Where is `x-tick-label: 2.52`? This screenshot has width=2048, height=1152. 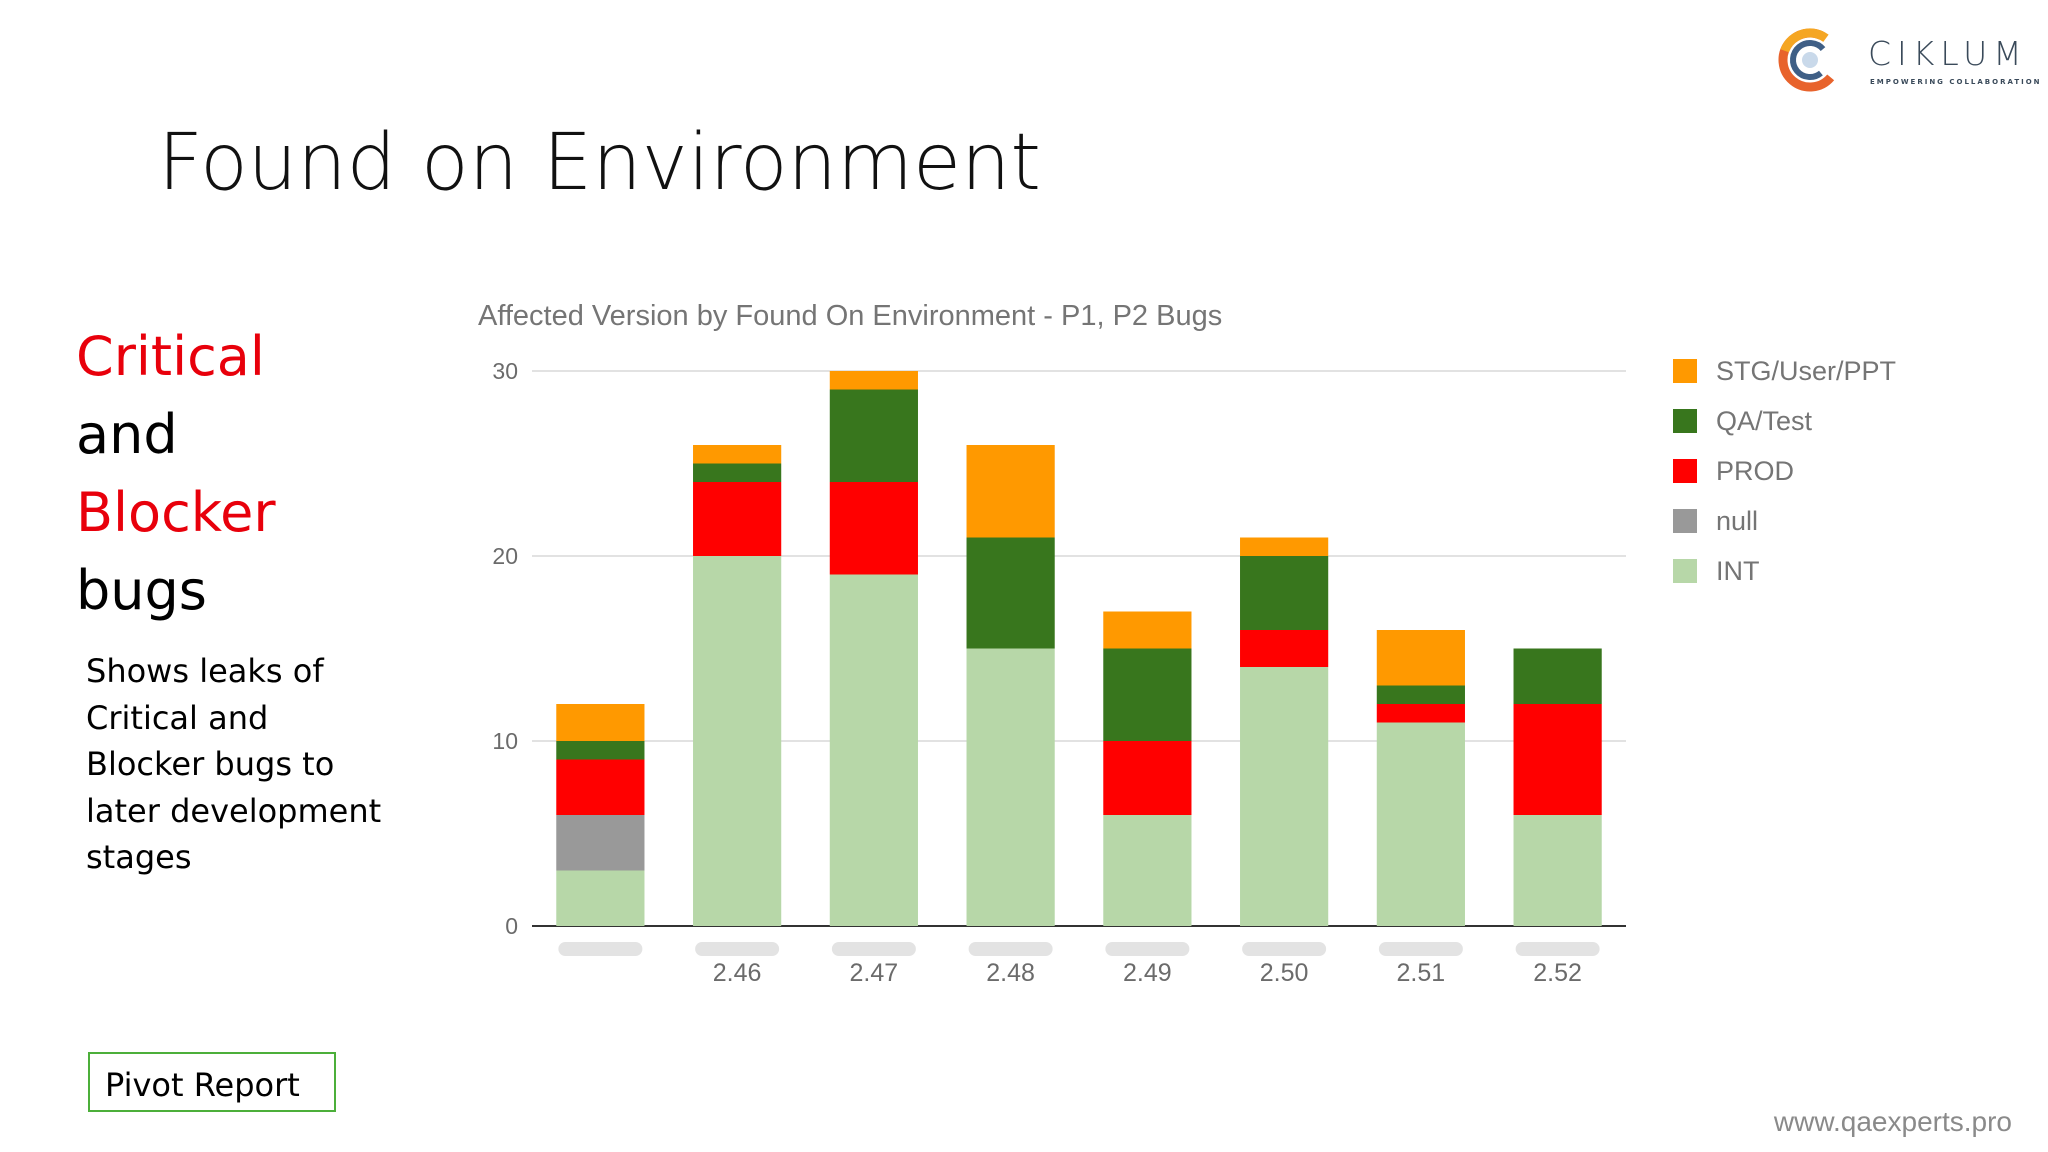
x-tick-label: 2.52 is located at coordinates (1557, 973).